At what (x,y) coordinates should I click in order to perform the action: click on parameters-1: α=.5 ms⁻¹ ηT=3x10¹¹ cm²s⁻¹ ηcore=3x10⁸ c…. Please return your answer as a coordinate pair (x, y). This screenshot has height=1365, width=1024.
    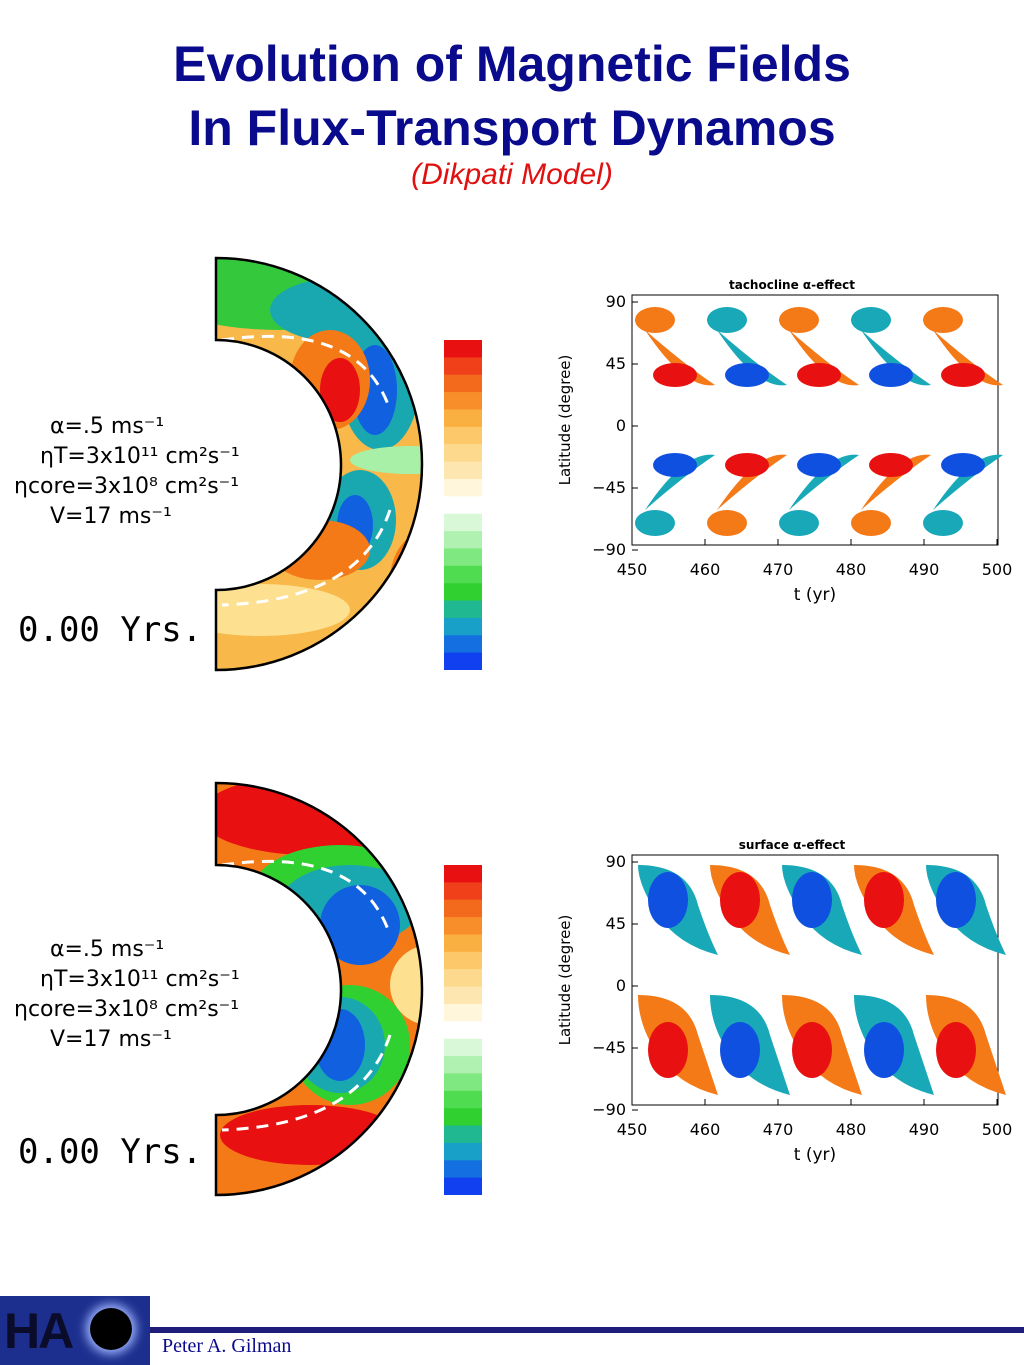
    Looking at the image, I should click on (127, 472).